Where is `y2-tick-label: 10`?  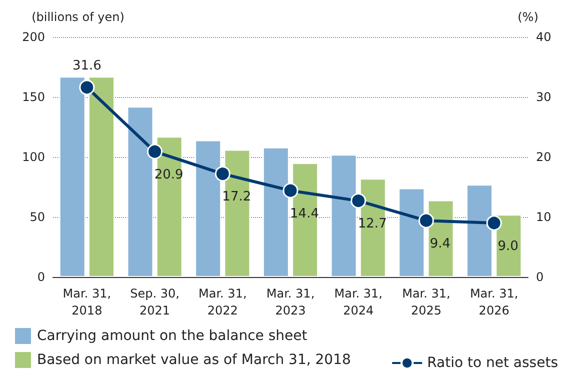
y2-tick-label: 10 is located at coordinates (544, 217).